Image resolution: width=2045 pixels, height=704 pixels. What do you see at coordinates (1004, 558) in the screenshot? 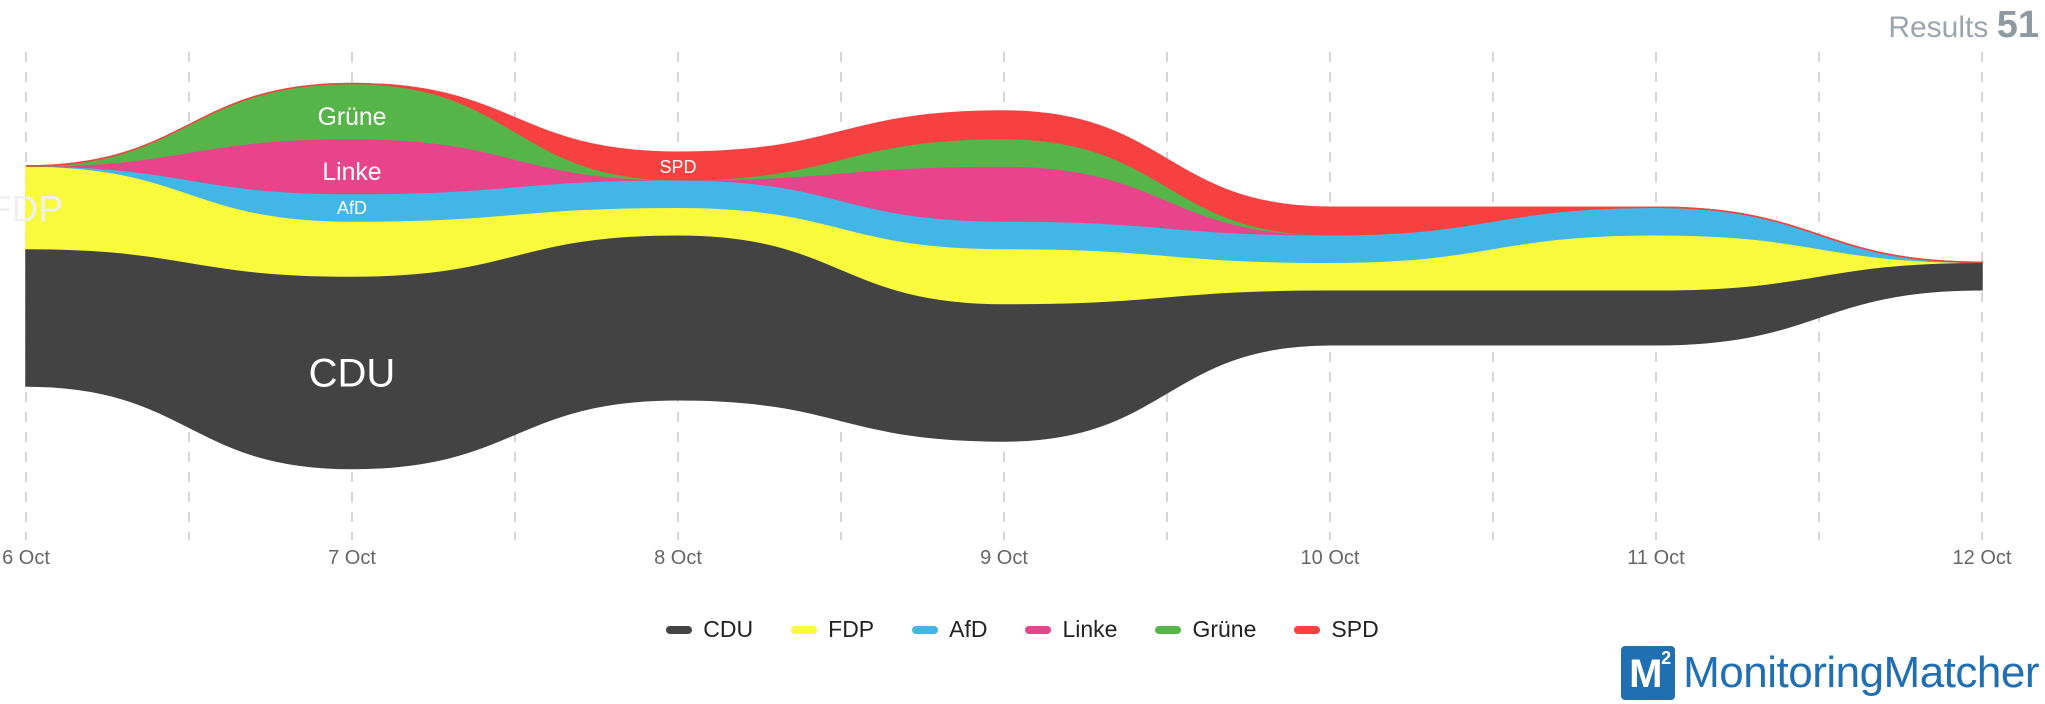
I see `x-tick-label: 9 Oct` at bounding box center [1004, 558].